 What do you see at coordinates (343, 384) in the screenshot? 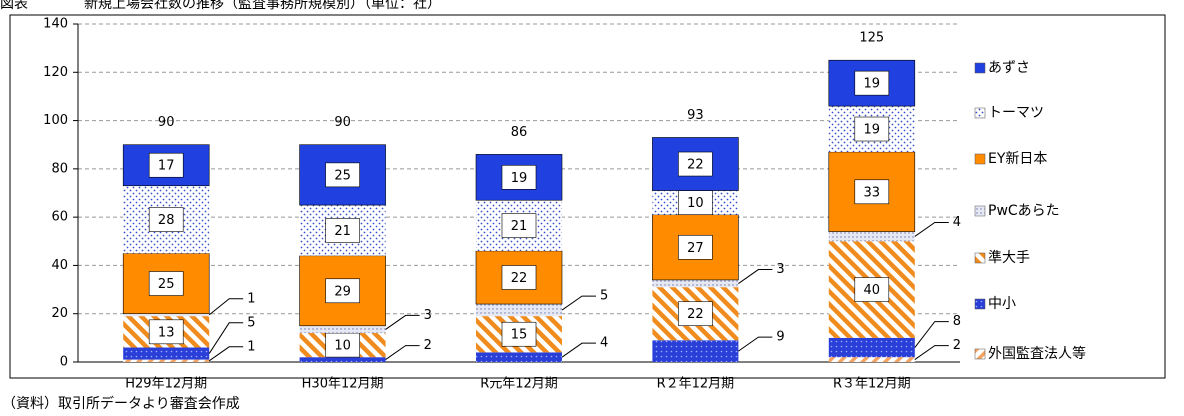
I see `x-tick-label: H30年12月期` at bounding box center [343, 384].